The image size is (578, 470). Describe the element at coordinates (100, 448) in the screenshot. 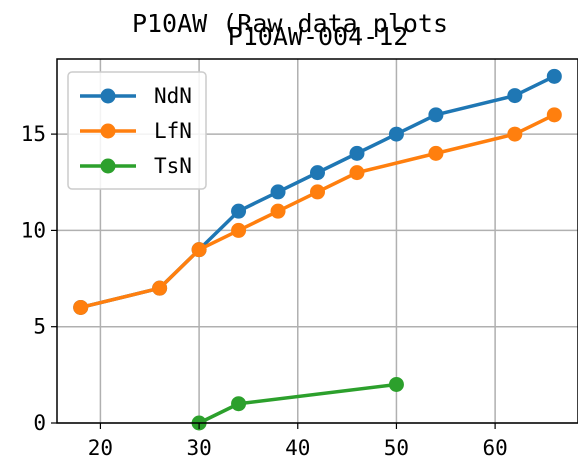

I see `x-tick-label-20: 20` at that location.